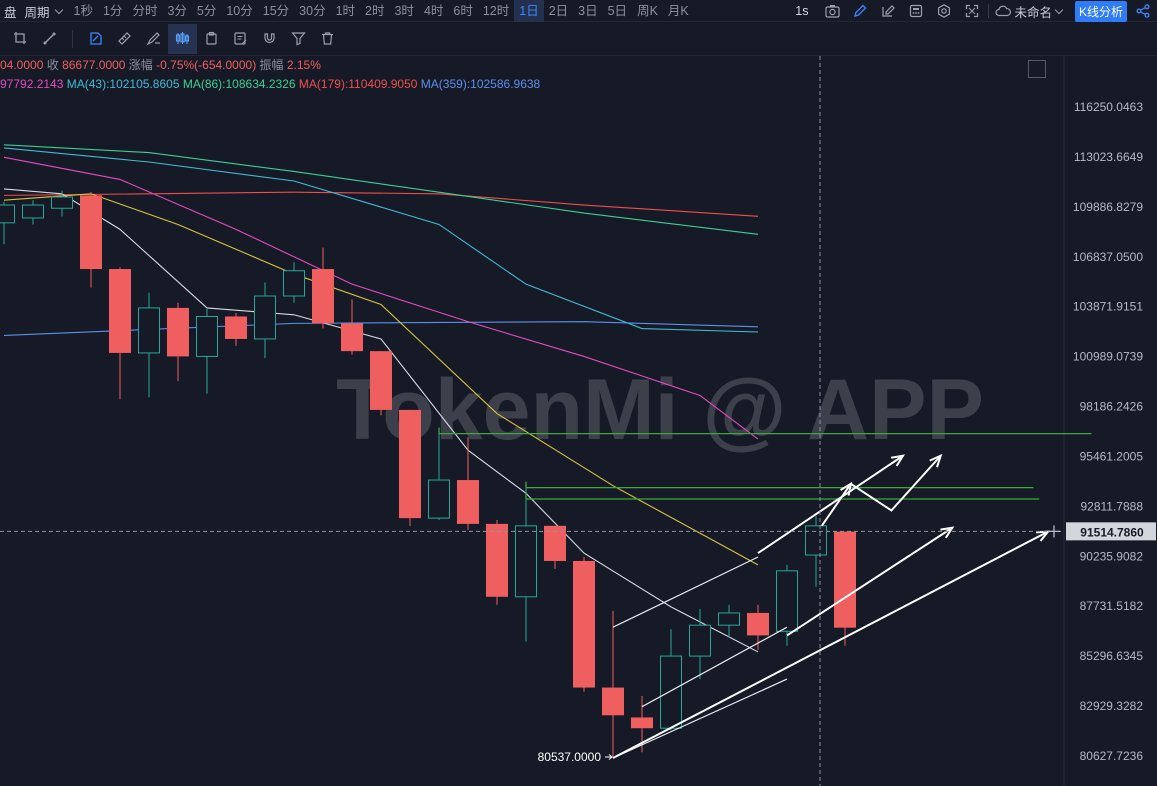 The width and height of the screenshot is (1157, 786). Describe the element at coordinates (211, 39) in the screenshot. I see `clipboard-icon` at that location.